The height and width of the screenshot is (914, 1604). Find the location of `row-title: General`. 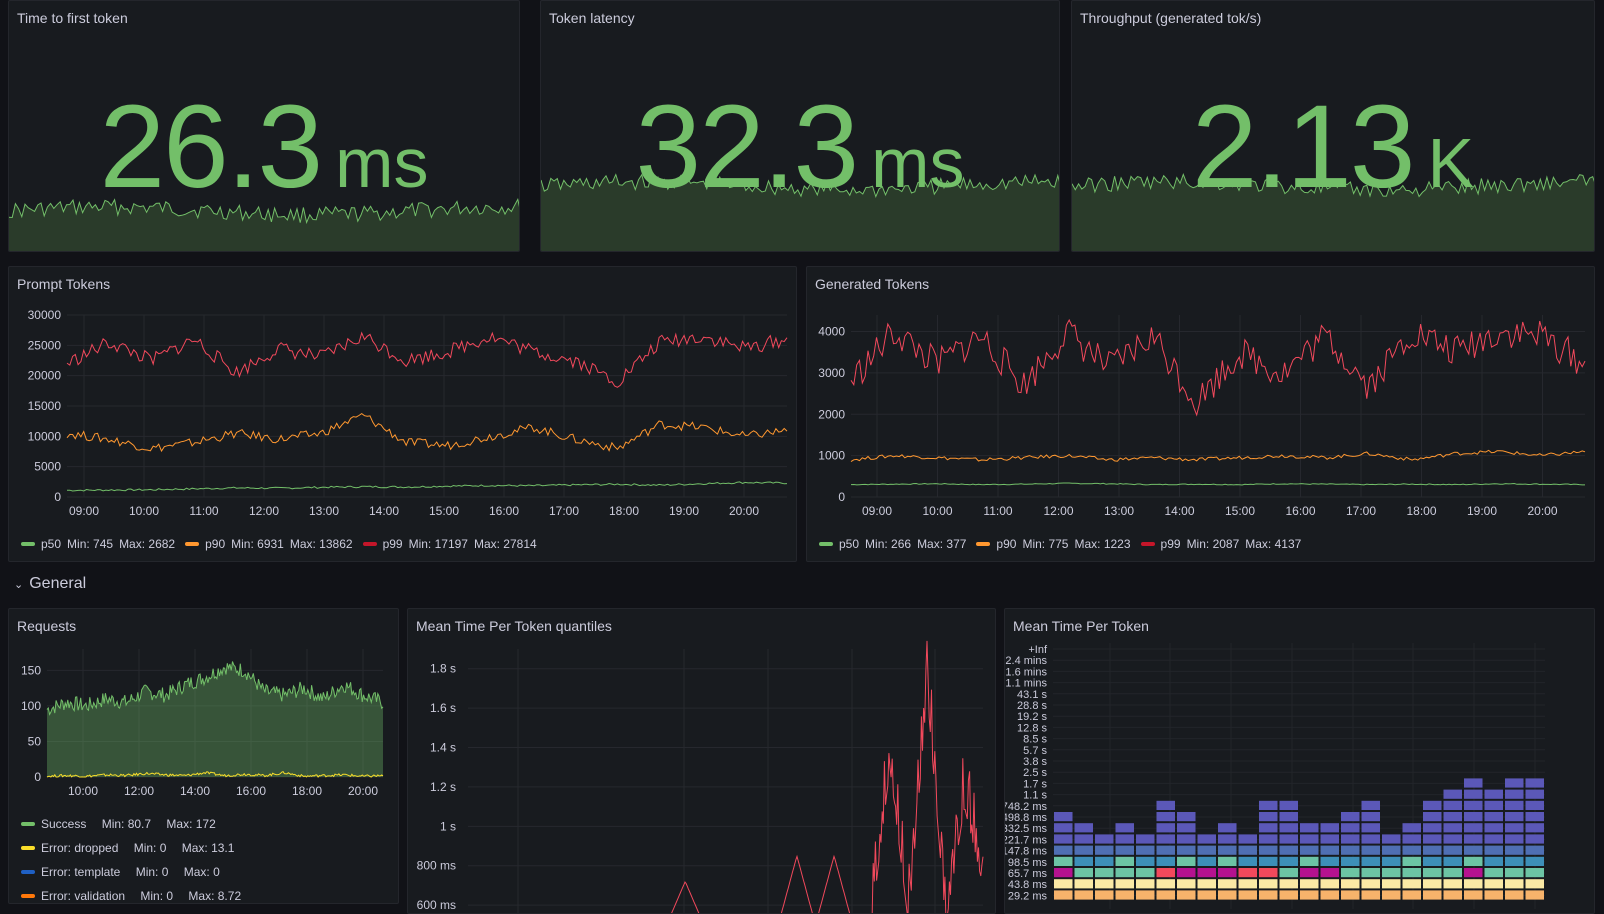

row-title: General is located at coordinates (58, 583).